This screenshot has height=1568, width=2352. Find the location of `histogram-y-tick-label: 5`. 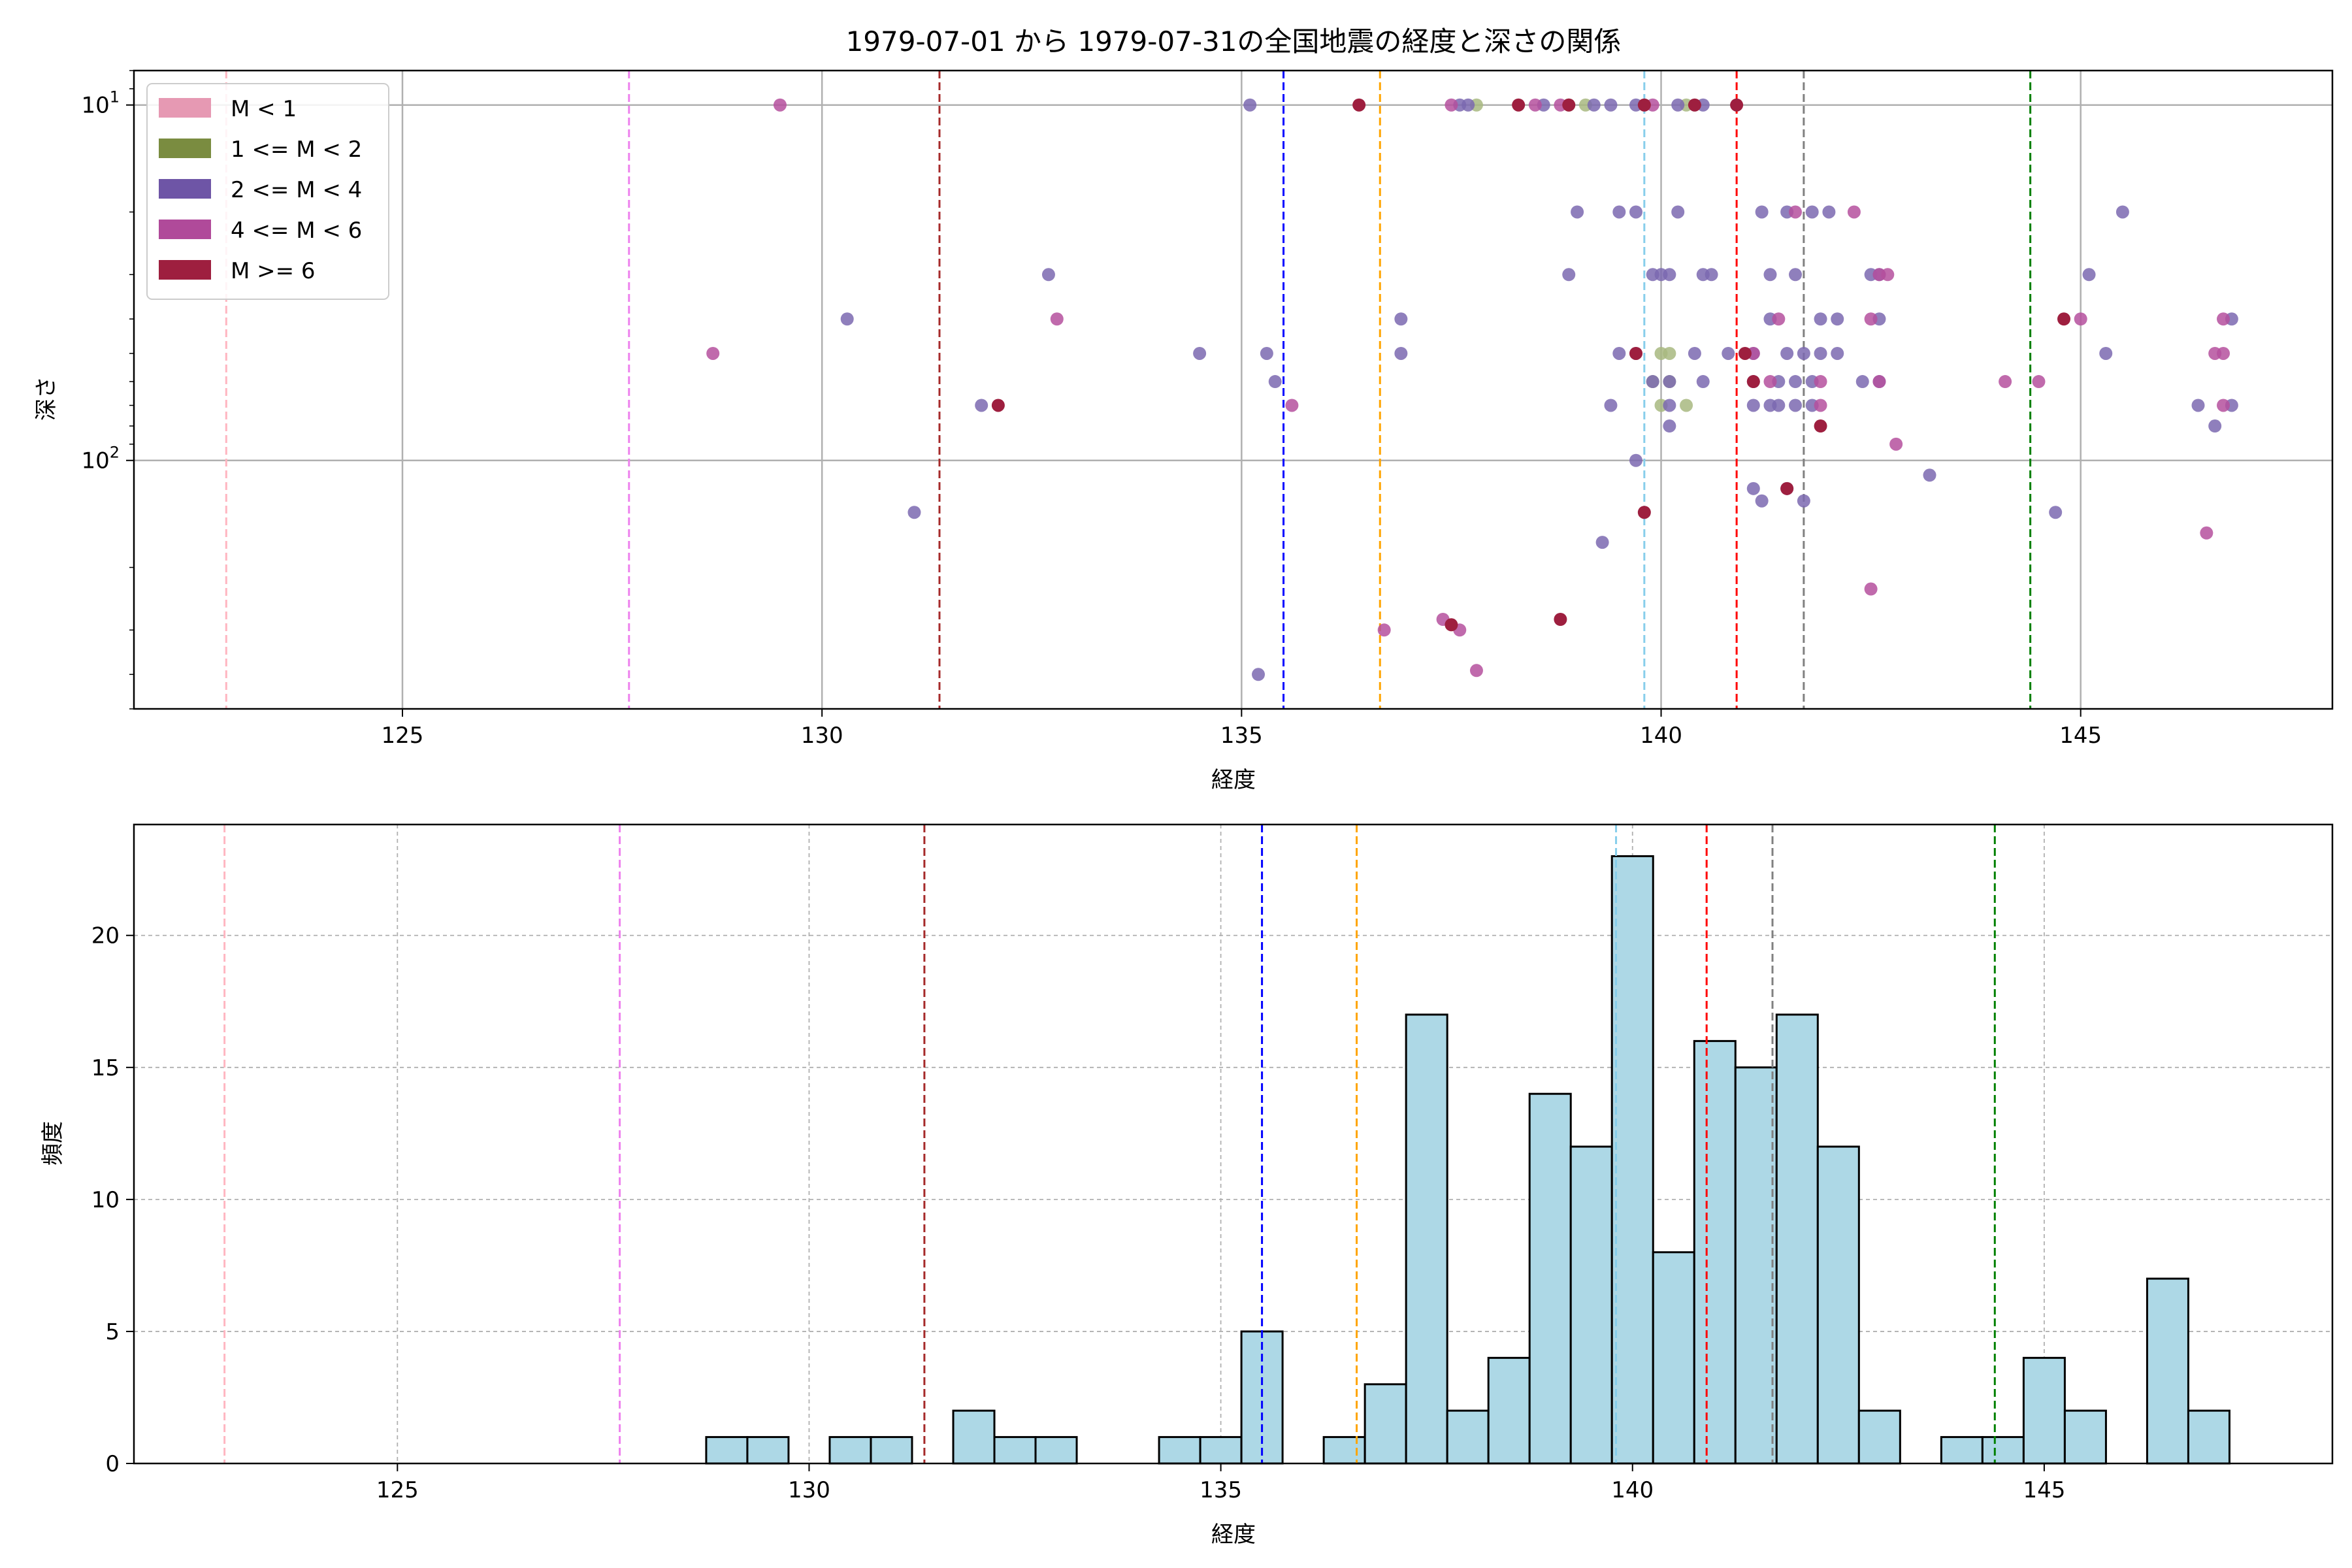

histogram-y-tick-label: 5 is located at coordinates (112, 1332).